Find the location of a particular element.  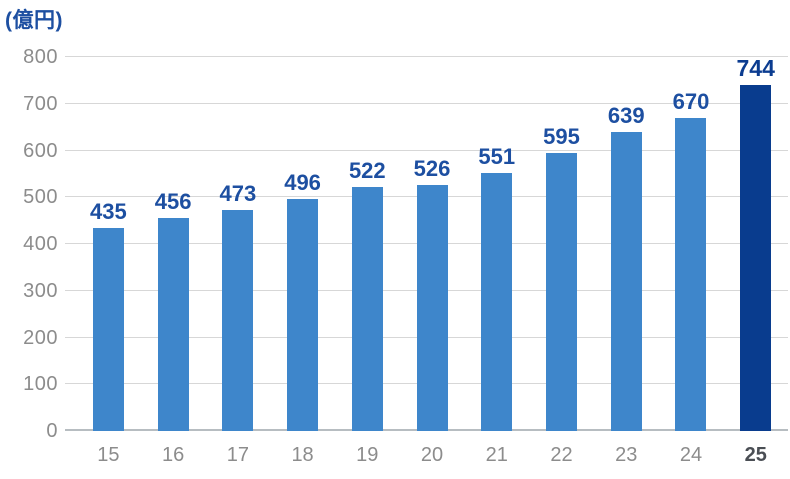

y-tick-label: 700 is located at coordinates (40, 103).